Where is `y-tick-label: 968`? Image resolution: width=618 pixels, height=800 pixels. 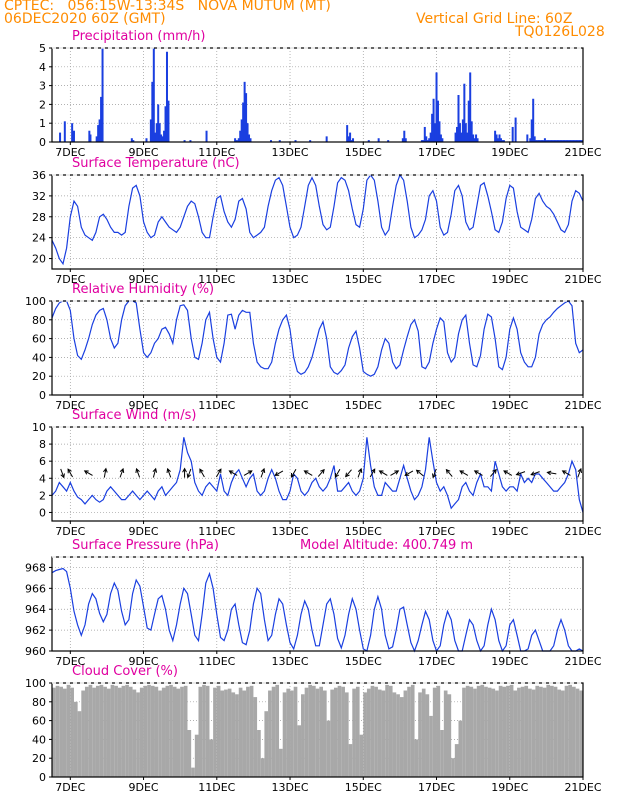 y-tick-label: 968 is located at coordinates (35, 567).